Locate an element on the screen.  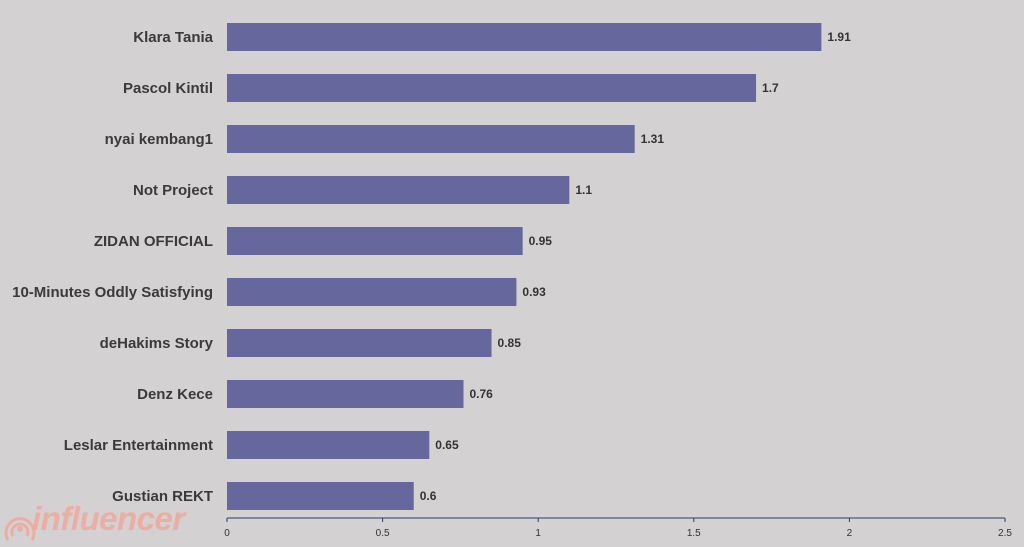
data-label: 0.76 is located at coordinates (482, 394).